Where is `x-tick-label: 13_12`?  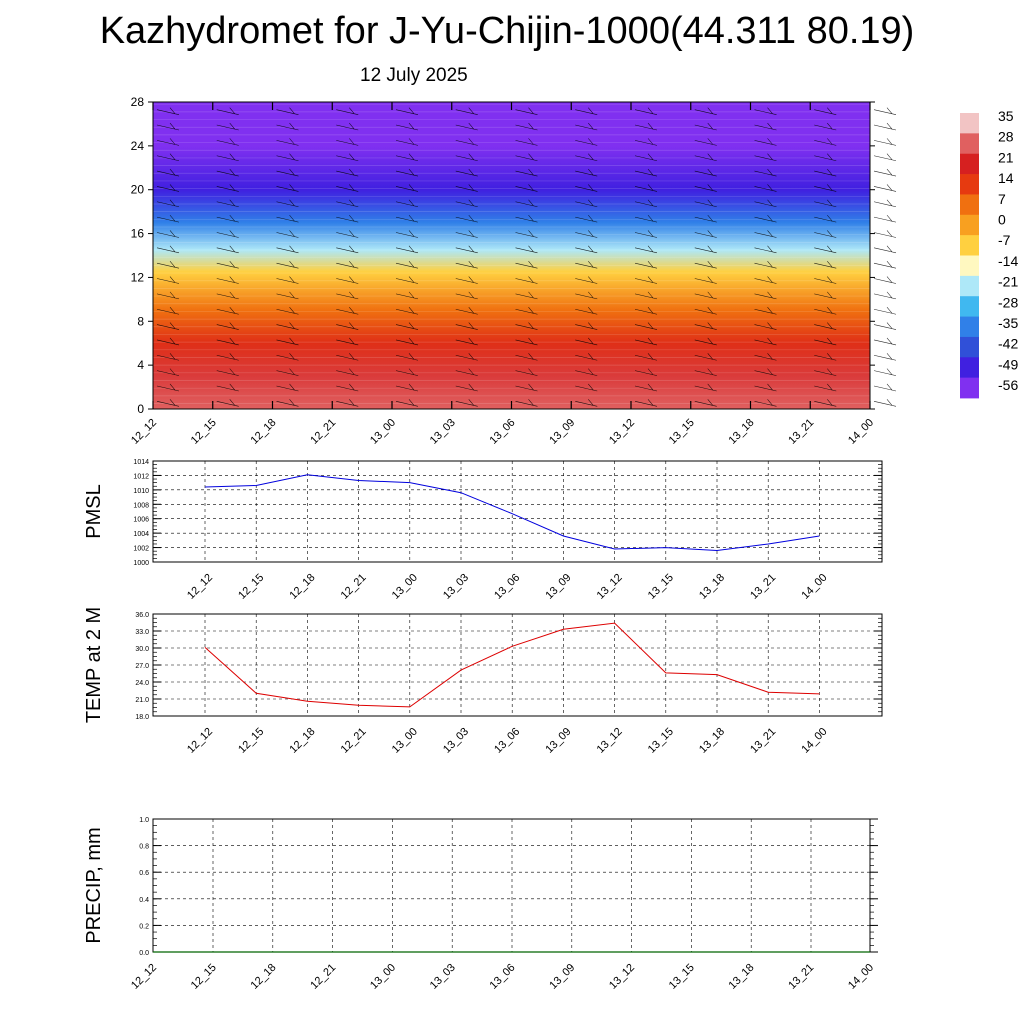 x-tick-label: 13_12 is located at coordinates (610, 587).